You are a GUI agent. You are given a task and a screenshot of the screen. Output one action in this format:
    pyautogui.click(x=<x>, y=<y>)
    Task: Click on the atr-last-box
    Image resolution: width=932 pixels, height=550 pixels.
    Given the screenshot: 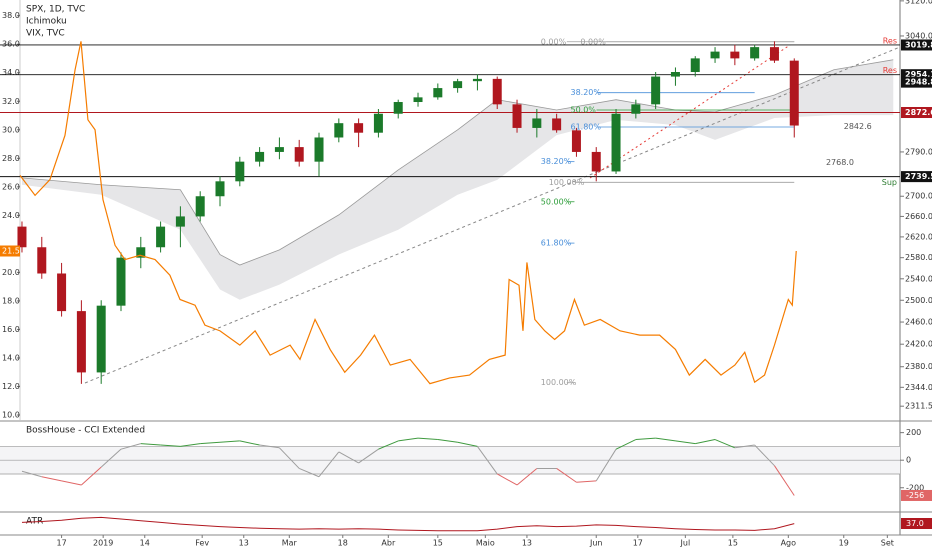 What is the action you would take?
    pyautogui.click(x=916, y=523)
    